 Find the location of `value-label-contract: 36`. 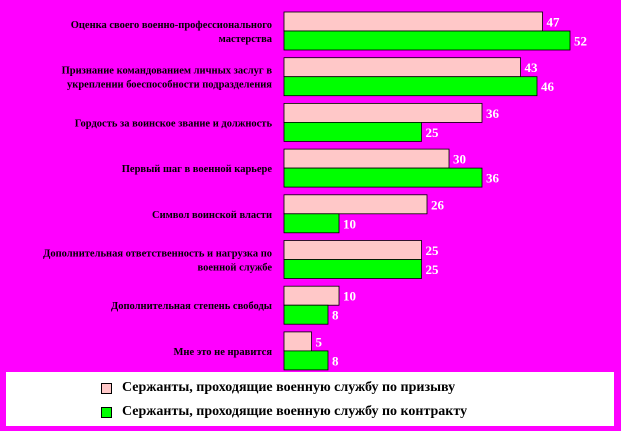

value-label-contract: 36 is located at coordinates (493, 178).